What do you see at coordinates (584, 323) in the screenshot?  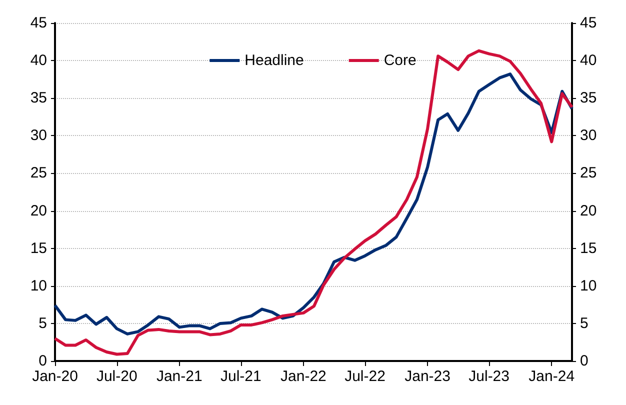 I see `y2-tick-label: 5` at bounding box center [584, 323].